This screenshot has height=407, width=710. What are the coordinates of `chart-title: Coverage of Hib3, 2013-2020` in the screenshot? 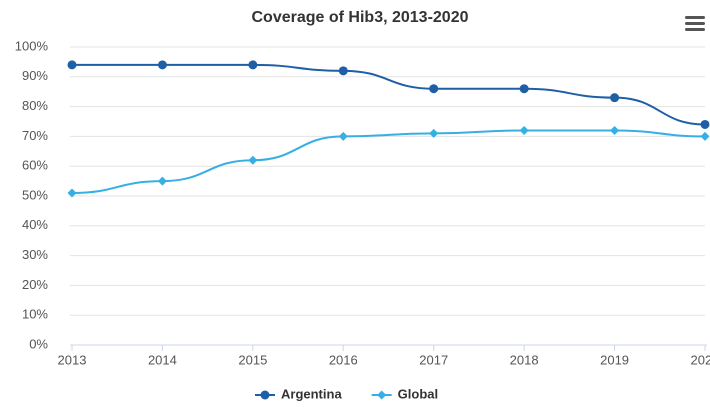 It's located at (360, 17).